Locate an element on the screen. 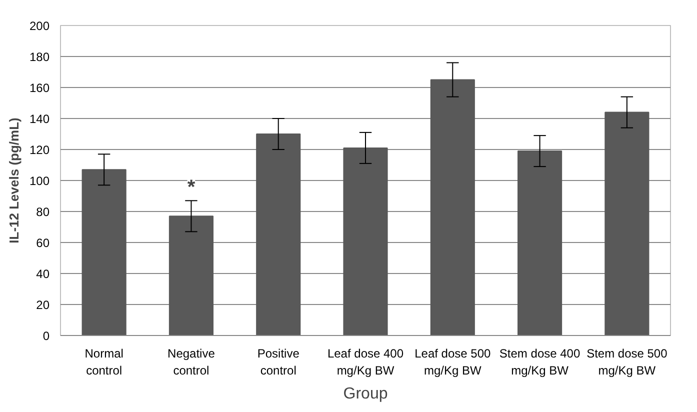 The width and height of the screenshot is (697, 412). y-tick-label: 160 is located at coordinates (39, 88).